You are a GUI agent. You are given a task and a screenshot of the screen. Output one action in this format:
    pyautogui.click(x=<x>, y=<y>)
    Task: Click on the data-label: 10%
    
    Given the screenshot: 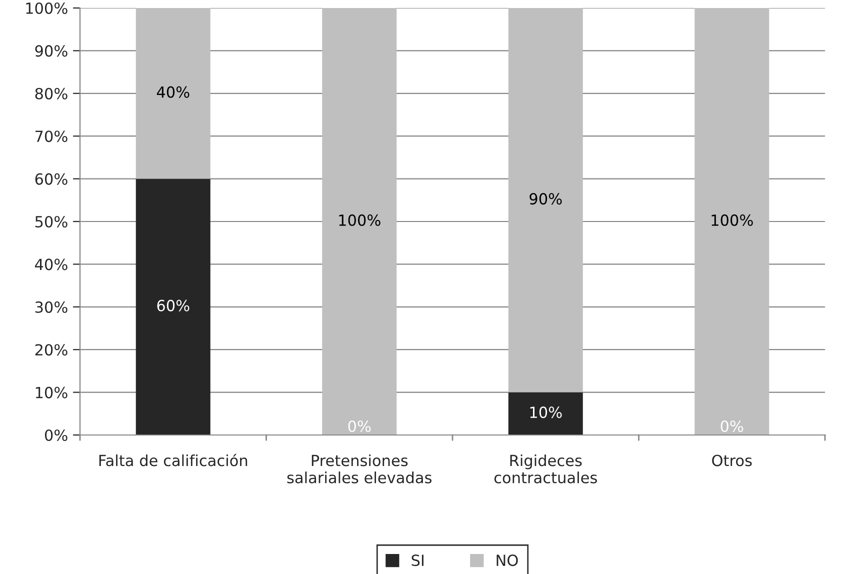 What is the action you would take?
    pyautogui.click(x=546, y=412)
    